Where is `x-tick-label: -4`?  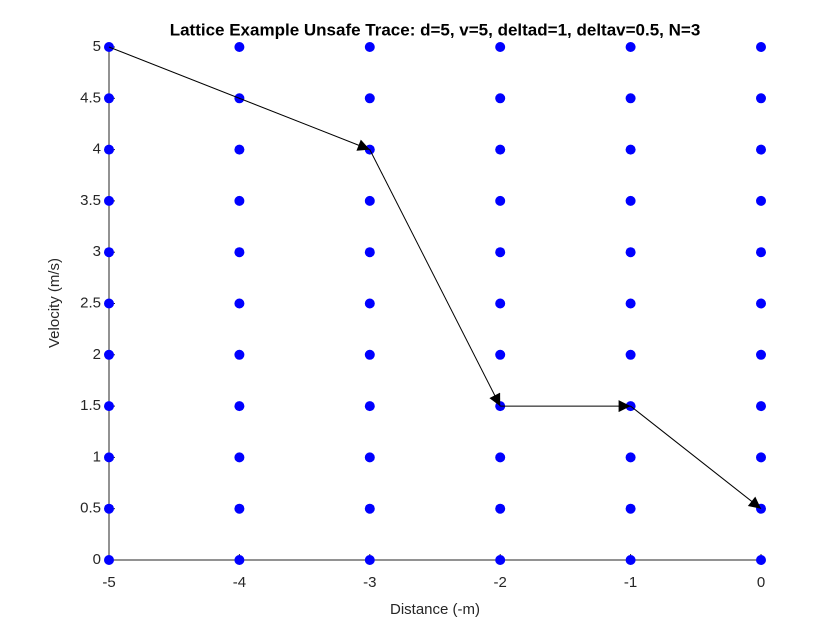
x-tick-label: -4 is located at coordinates (239, 582).